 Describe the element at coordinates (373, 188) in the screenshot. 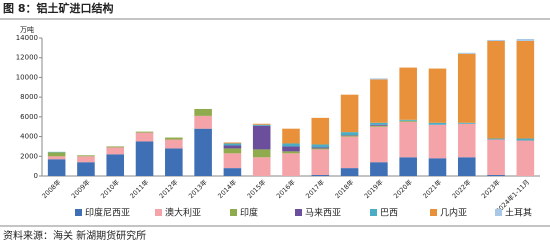

I see `x-tick-label: 2019年` at that location.